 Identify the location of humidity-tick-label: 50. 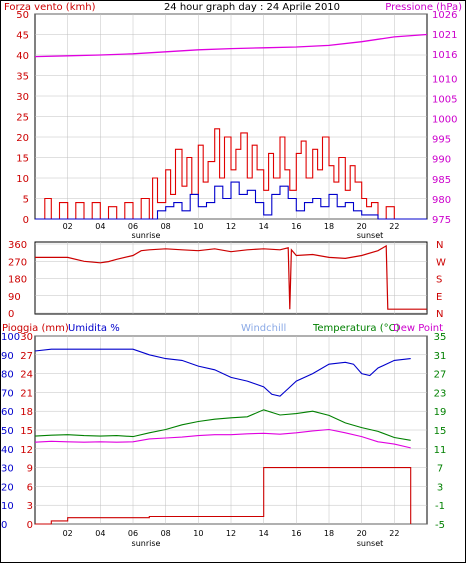
(7, 431).